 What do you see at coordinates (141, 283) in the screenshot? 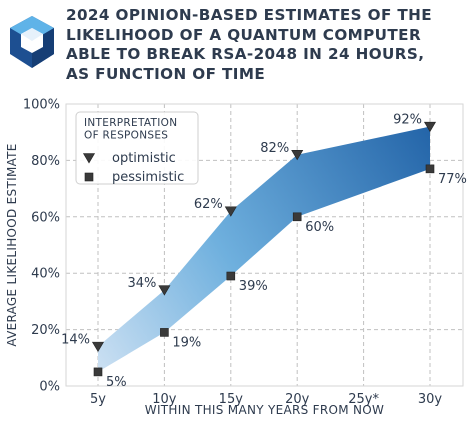
I see `optimistic-value-label: 34%` at bounding box center [141, 283].